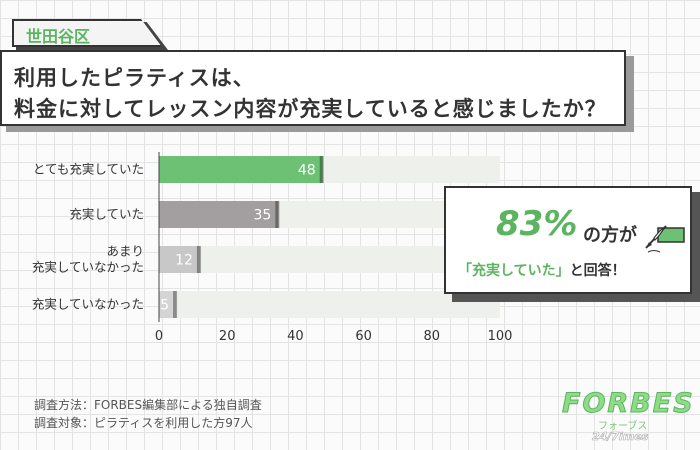 The image size is (700, 450). What do you see at coordinates (620, 437) in the screenshot?
I see `forbes-logo-sub: 24/7imes` at bounding box center [620, 437].